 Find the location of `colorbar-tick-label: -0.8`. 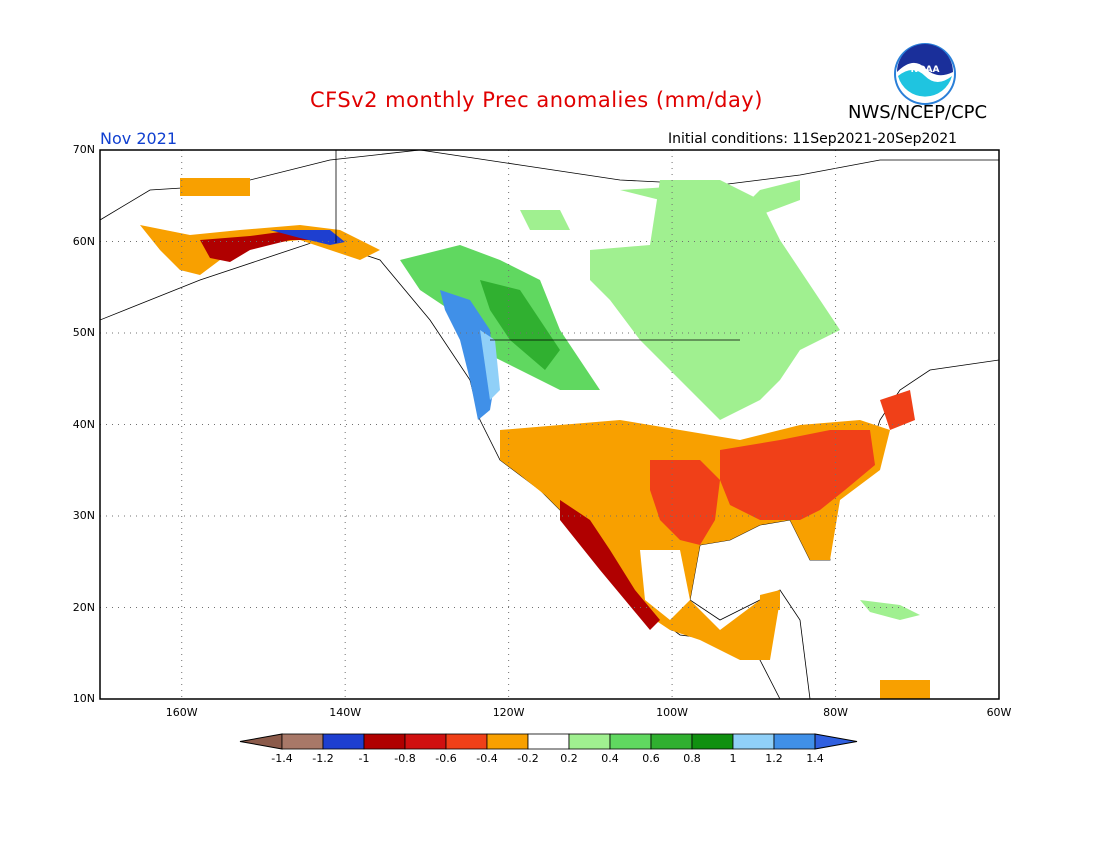

colorbar-tick-label: -0.8 is located at coordinates (405, 758).